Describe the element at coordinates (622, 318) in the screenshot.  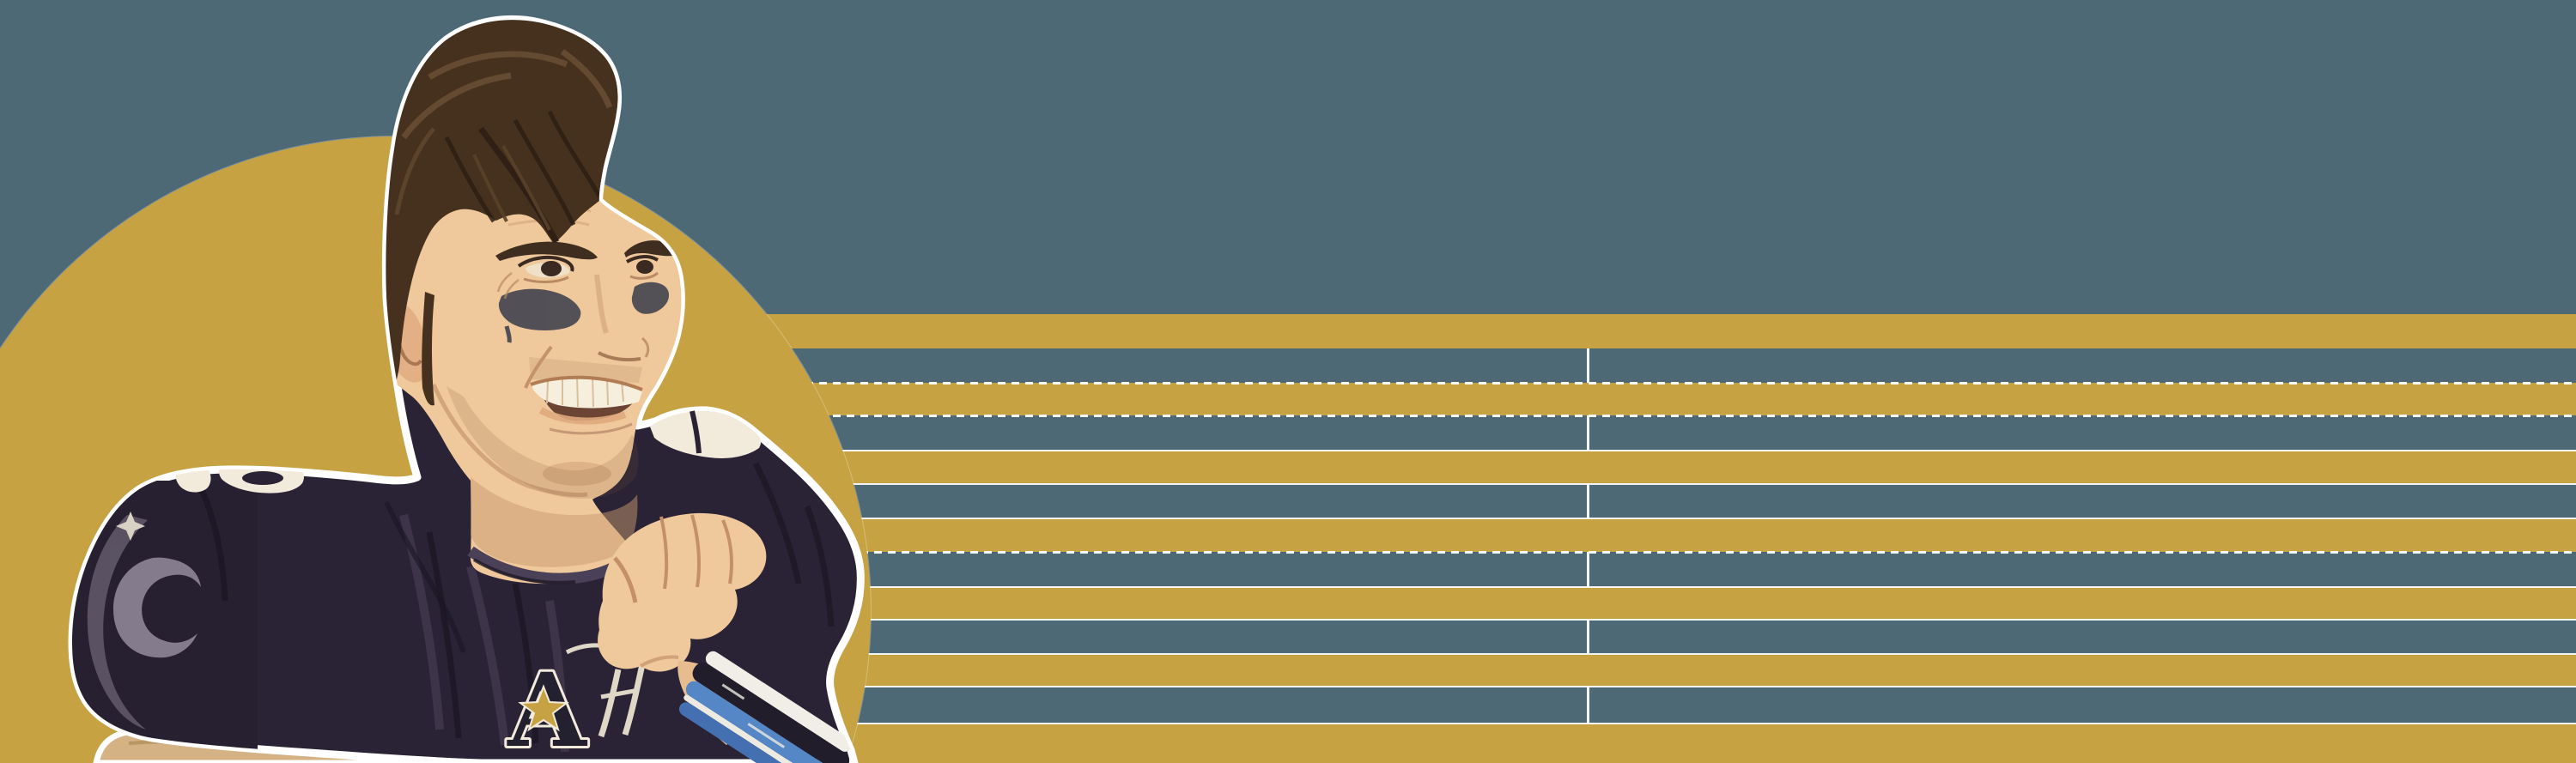
I see `nose` at that location.